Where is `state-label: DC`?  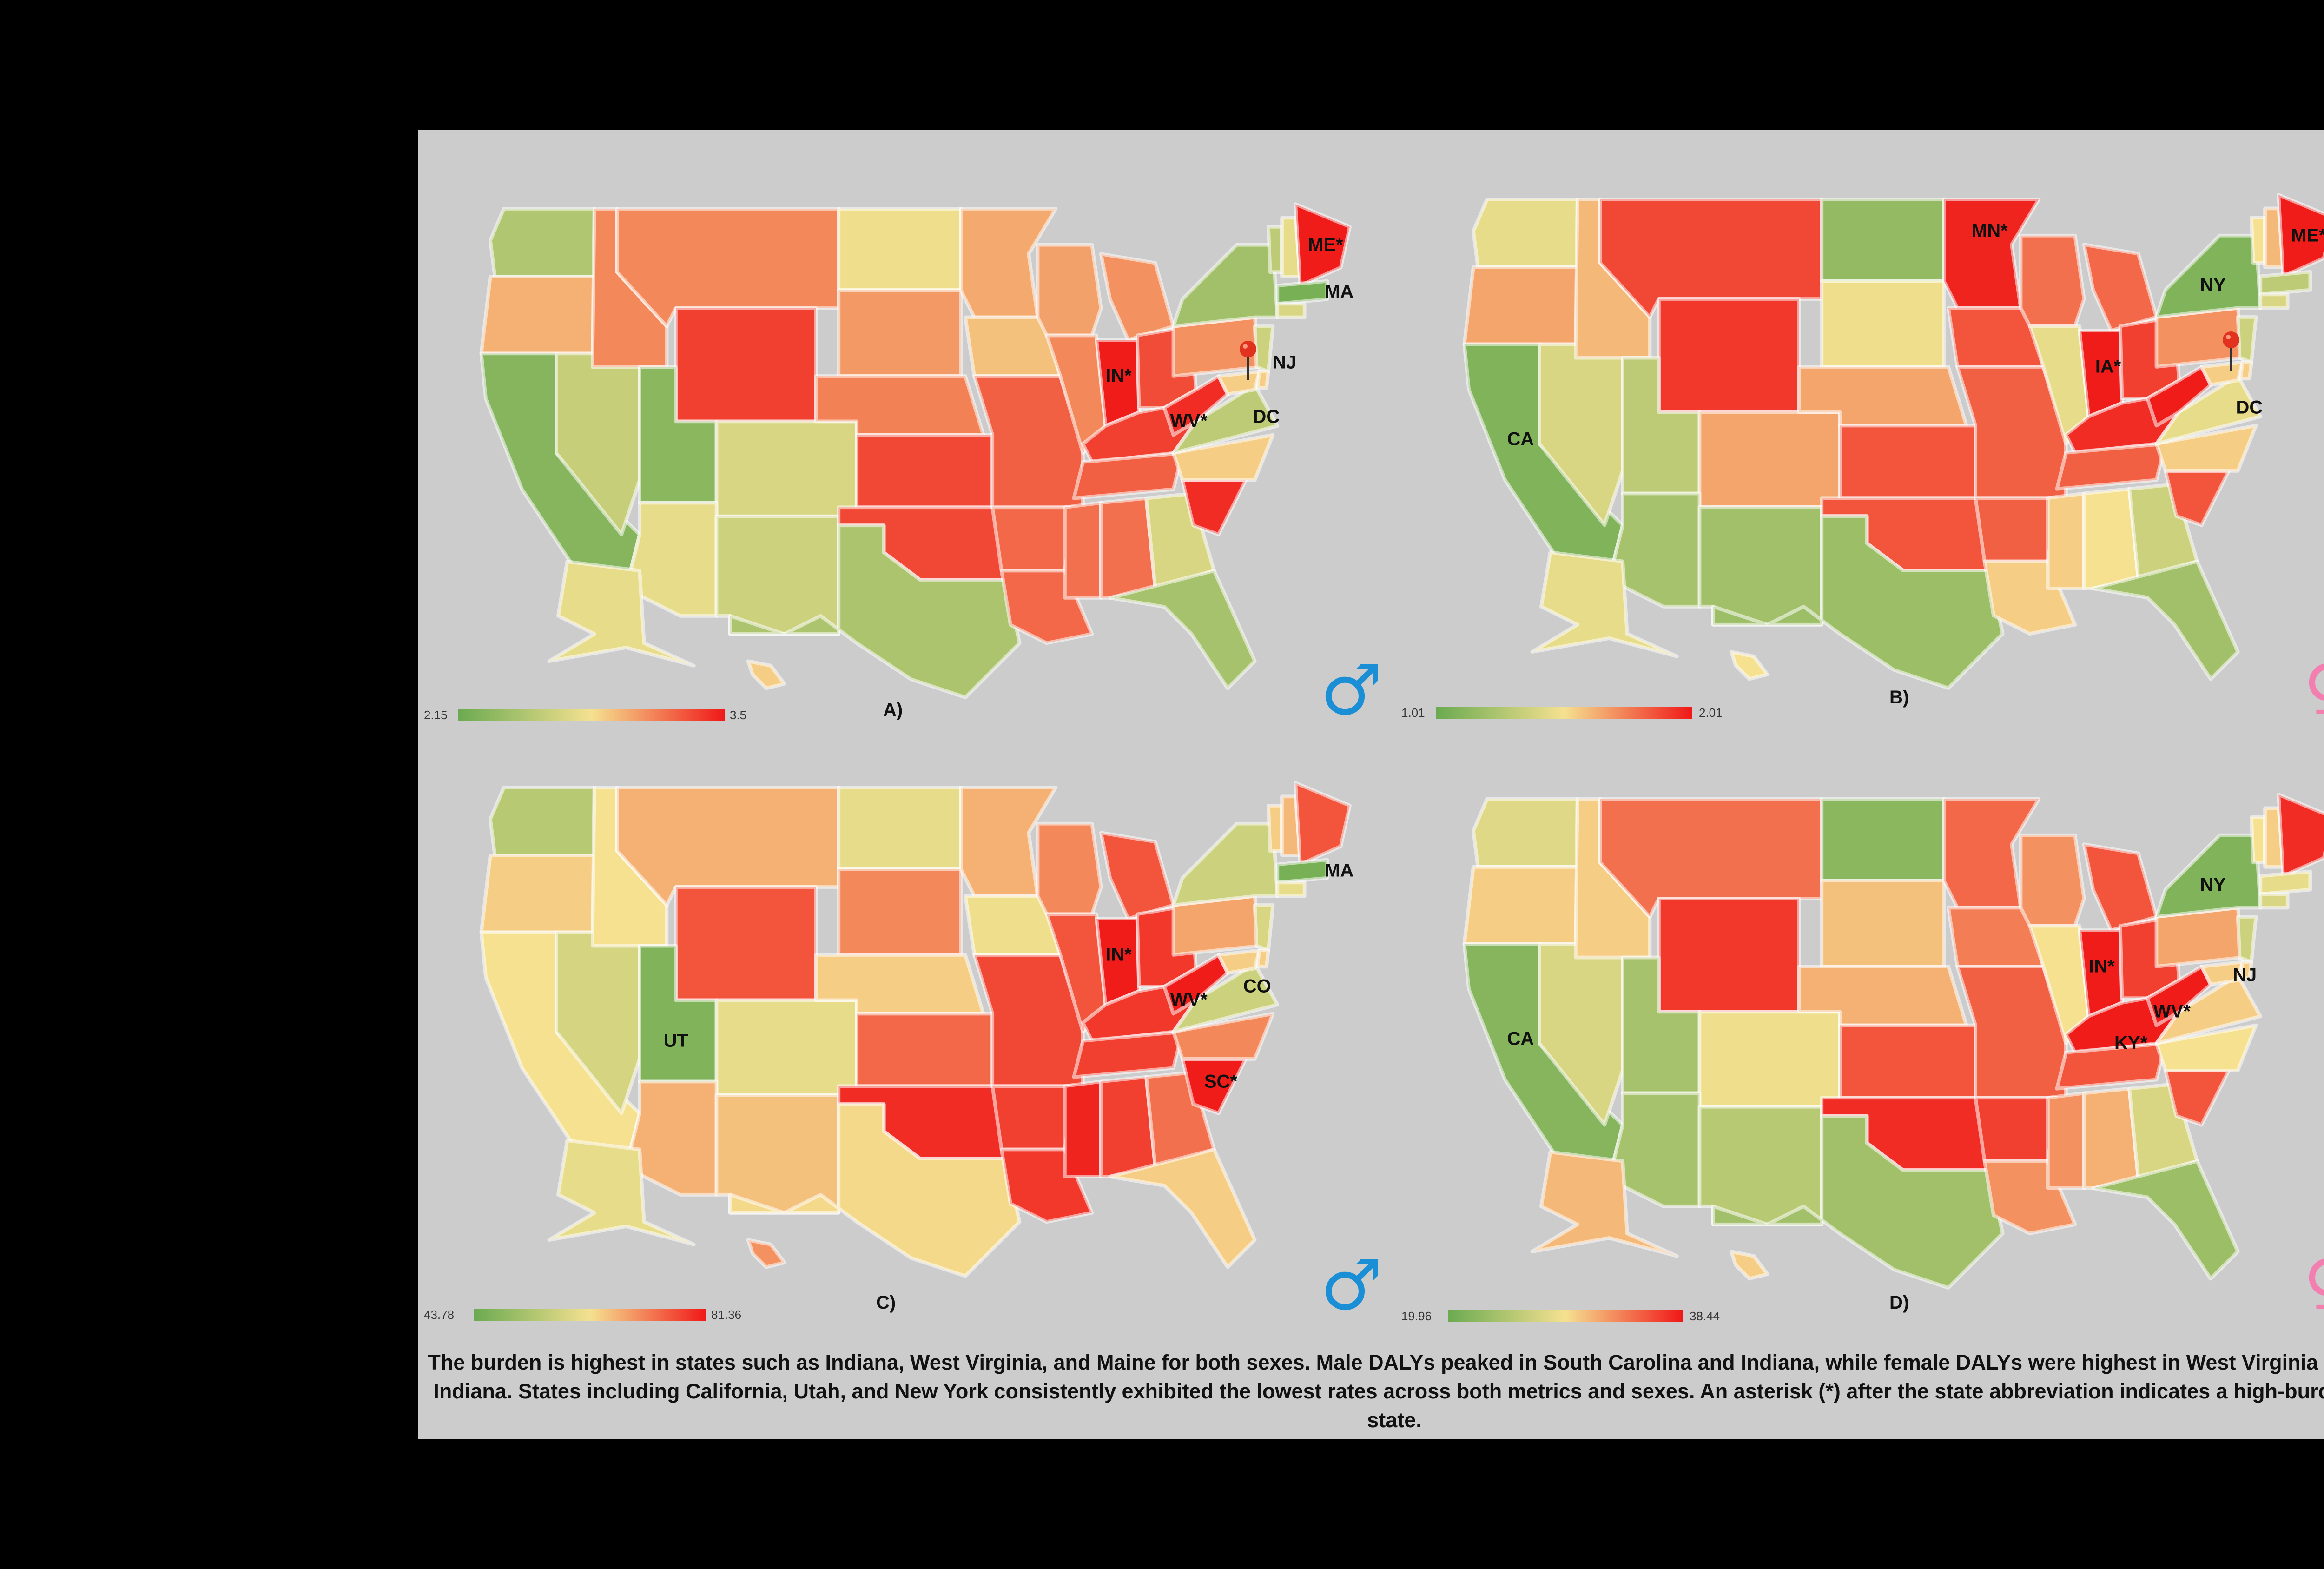 state-label: DC is located at coordinates (2249, 407).